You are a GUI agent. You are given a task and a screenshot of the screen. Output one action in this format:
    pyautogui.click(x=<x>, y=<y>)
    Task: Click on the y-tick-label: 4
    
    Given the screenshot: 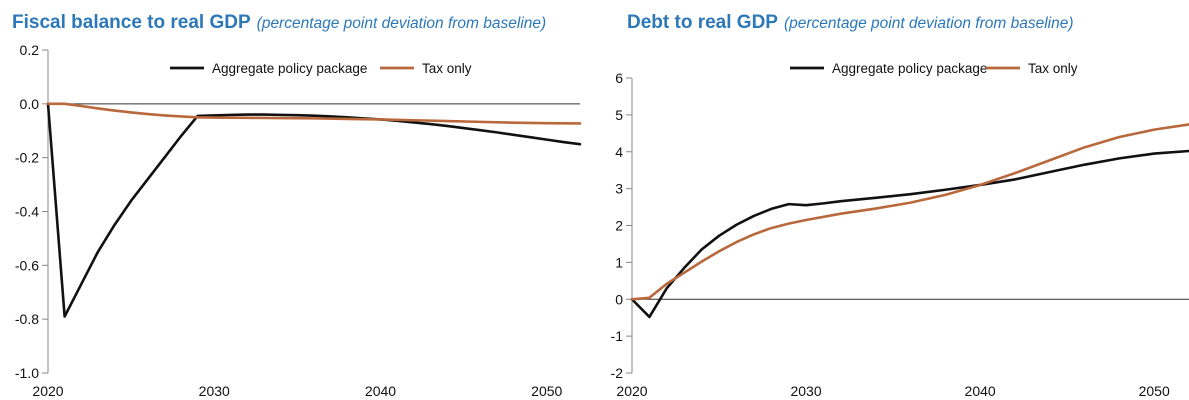 What is the action you would take?
    pyautogui.click(x=619, y=152)
    